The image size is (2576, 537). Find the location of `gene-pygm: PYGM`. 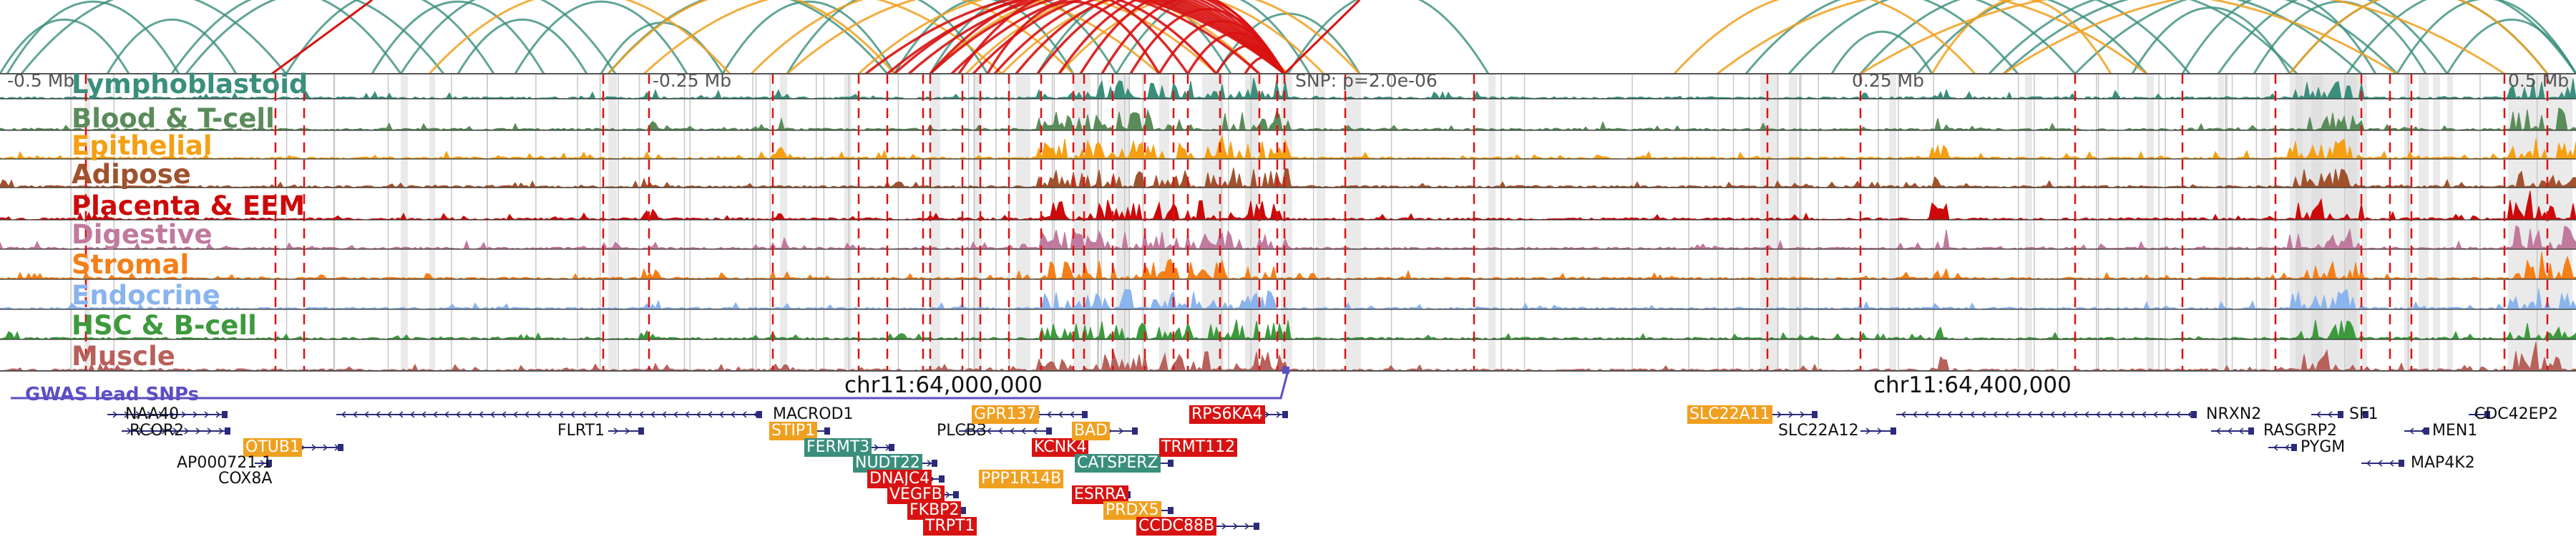

gene-pygm: PYGM is located at coordinates (2323, 447).